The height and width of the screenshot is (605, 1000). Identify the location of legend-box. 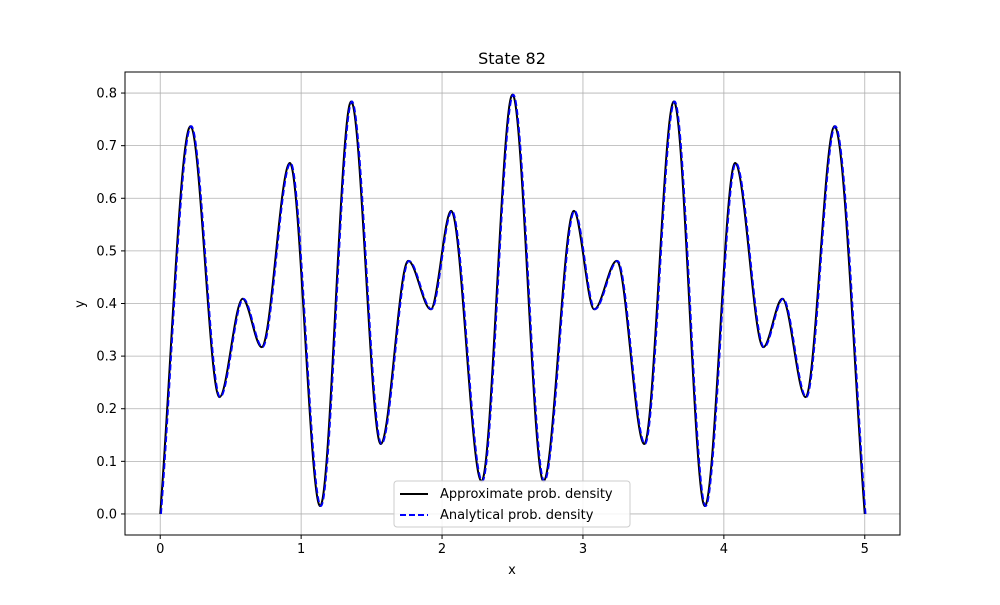
(512, 504).